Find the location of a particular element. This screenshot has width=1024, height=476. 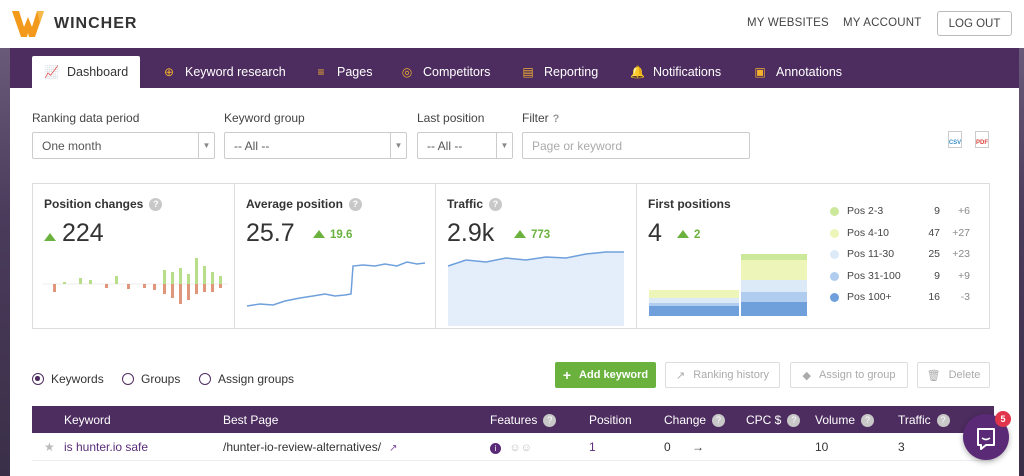

card-title: Traffic? is located at coordinates (475, 204).